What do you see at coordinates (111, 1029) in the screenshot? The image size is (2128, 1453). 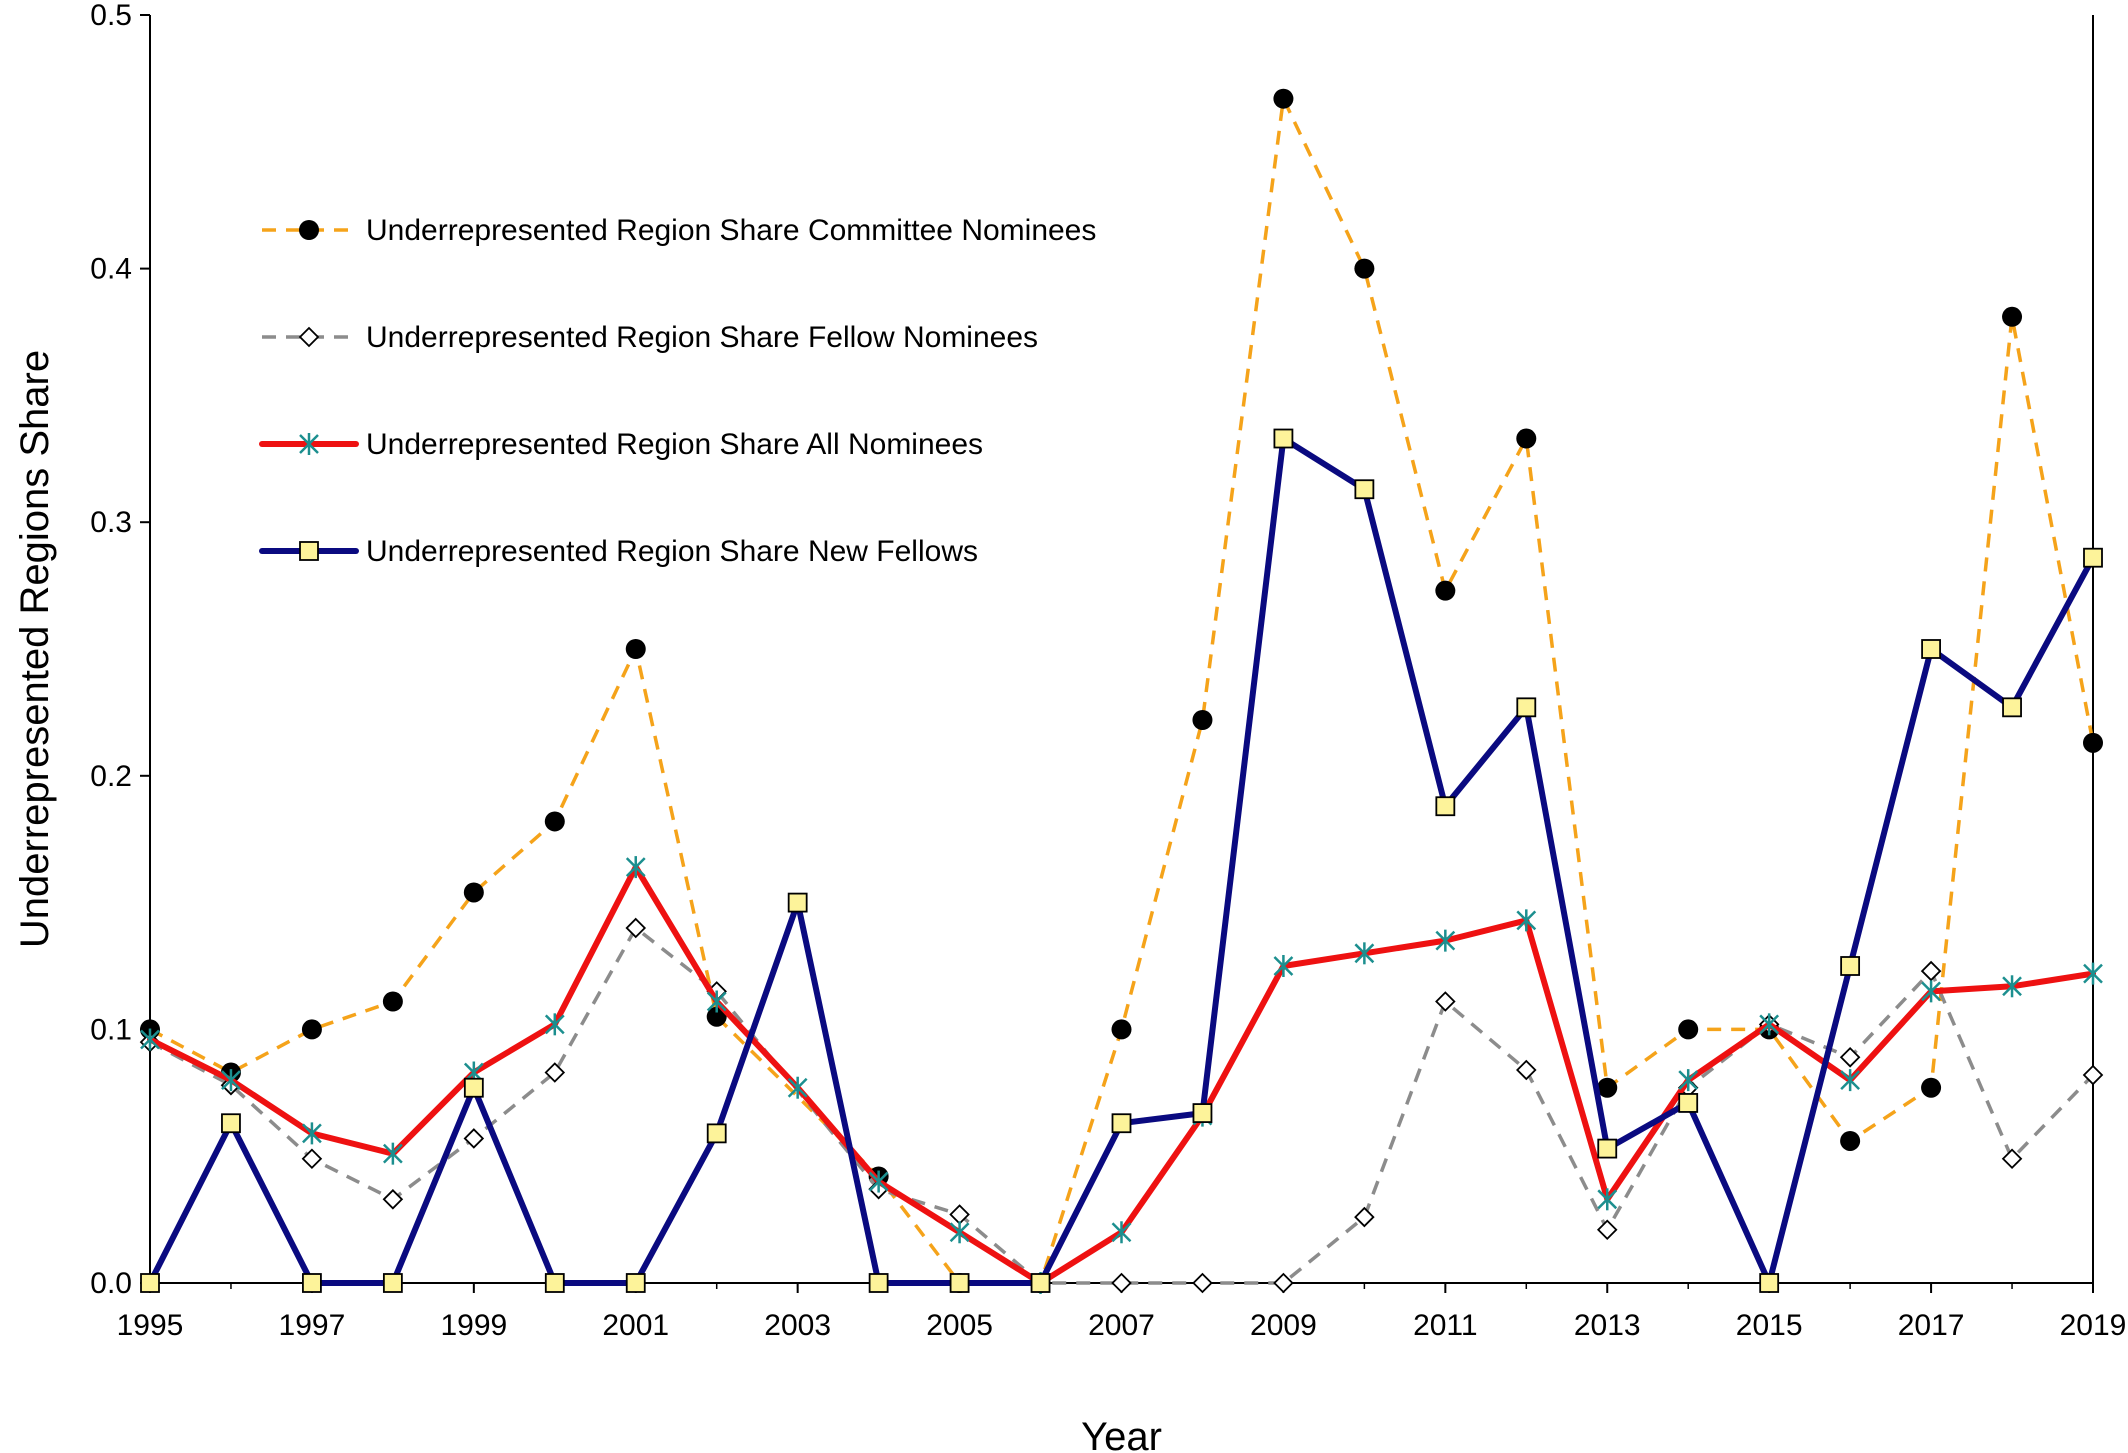 I see `y-tick-label: 0.1` at bounding box center [111, 1029].